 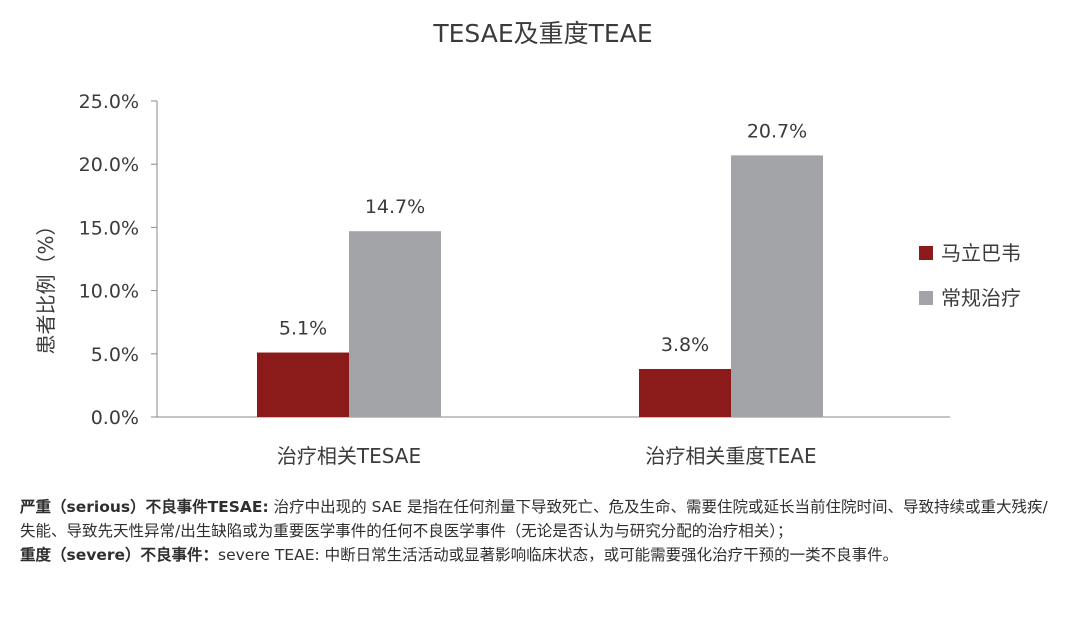 What do you see at coordinates (109, 292) in the screenshot?
I see `y-tick-label: 10.0%` at bounding box center [109, 292].